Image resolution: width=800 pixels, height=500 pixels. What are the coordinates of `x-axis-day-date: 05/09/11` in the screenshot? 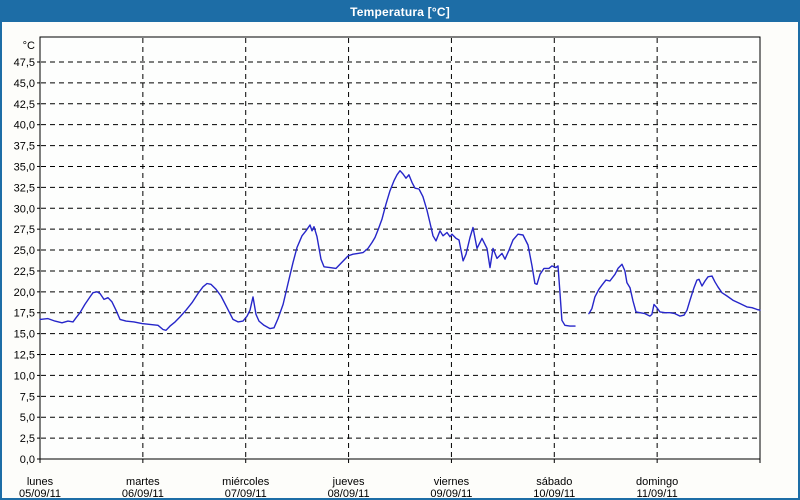 It's located at (40, 493).